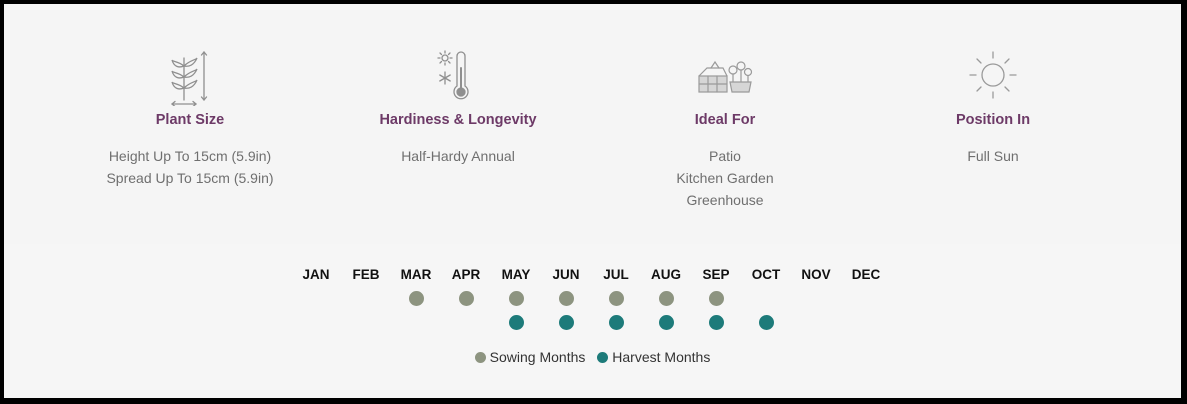 Image resolution: width=1187 pixels, height=404 pixels. Describe the element at coordinates (766, 274) in the screenshot. I see `month-label: OCT` at that location.